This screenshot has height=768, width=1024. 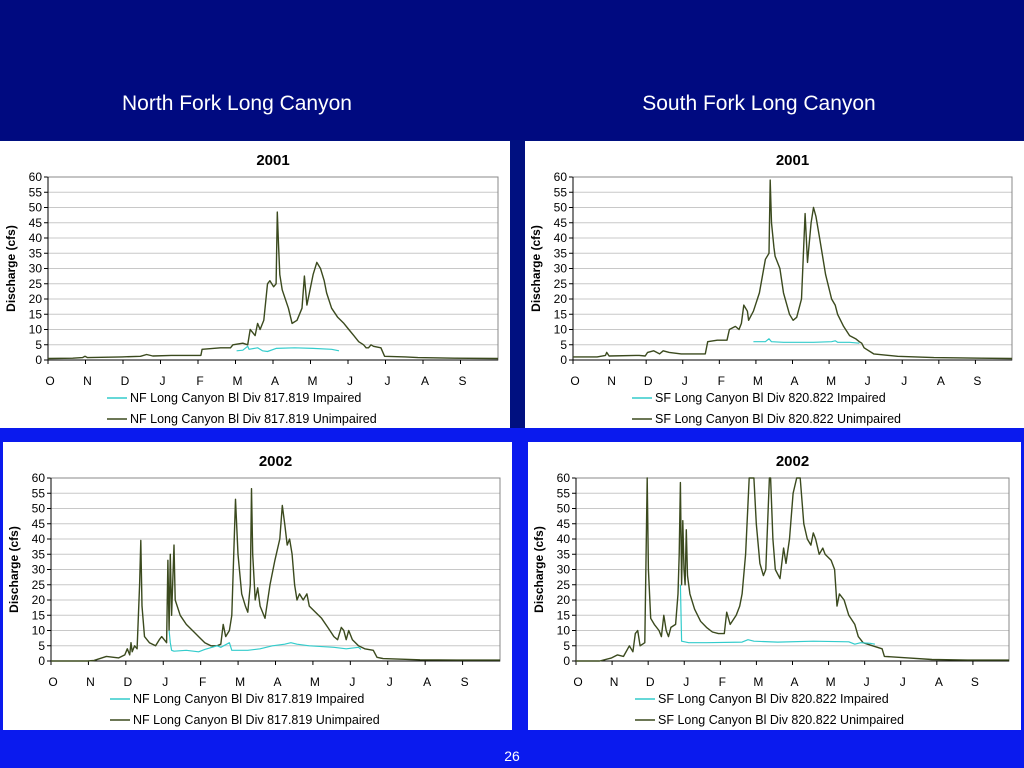 I want to click on y-tick-label: 0, so click(x=38, y=360).